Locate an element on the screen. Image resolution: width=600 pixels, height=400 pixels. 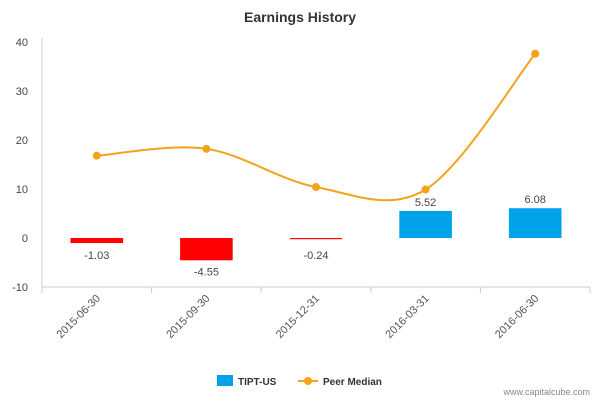
y-tick-label: 0 is located at coordinates (25, 239).